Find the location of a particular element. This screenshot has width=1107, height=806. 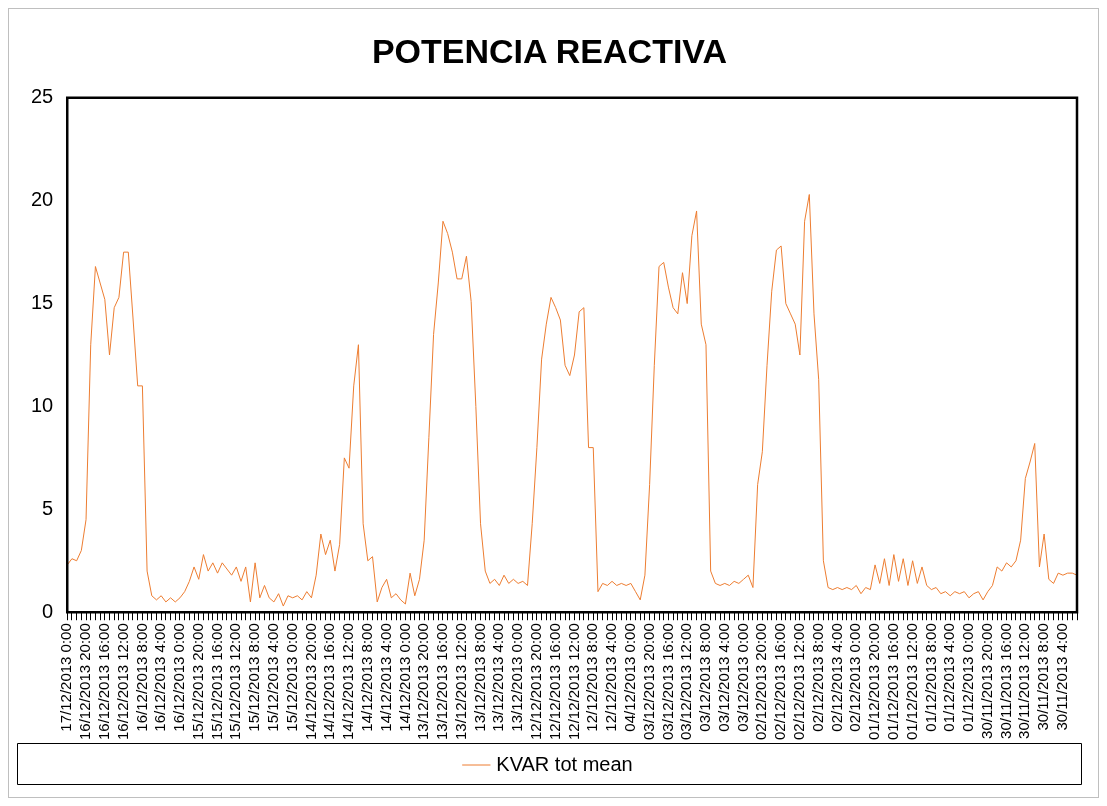

y-tick-label: 25 is located at coordinates (42, 96).